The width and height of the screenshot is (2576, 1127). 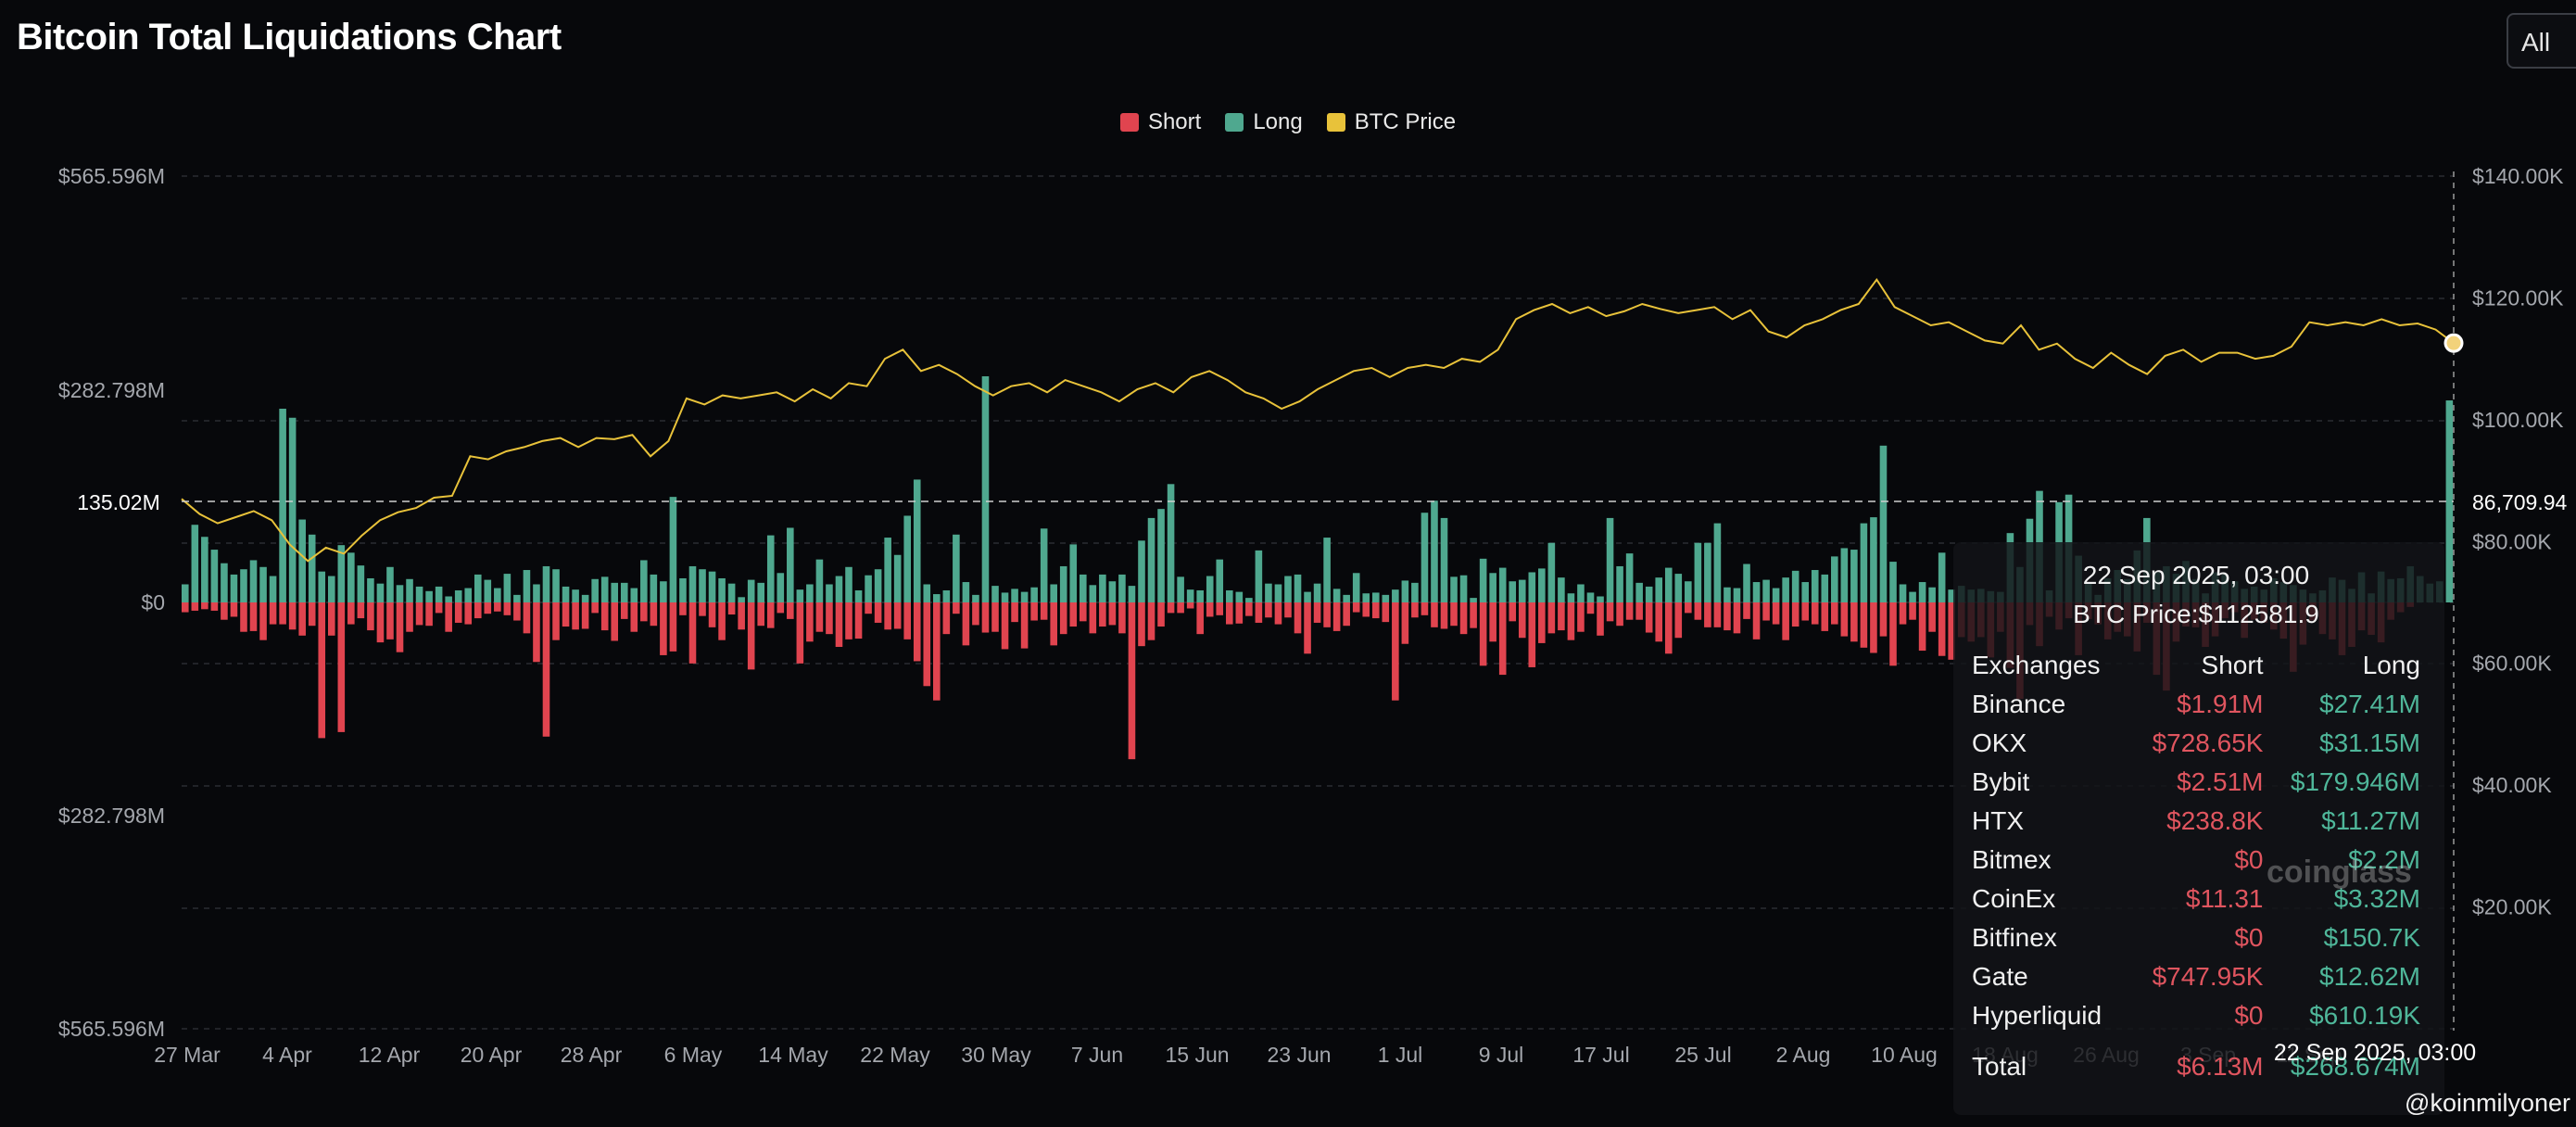 I want to click on x-axis-tick-label: 2 Aug, so click(x=1803, y=1055).